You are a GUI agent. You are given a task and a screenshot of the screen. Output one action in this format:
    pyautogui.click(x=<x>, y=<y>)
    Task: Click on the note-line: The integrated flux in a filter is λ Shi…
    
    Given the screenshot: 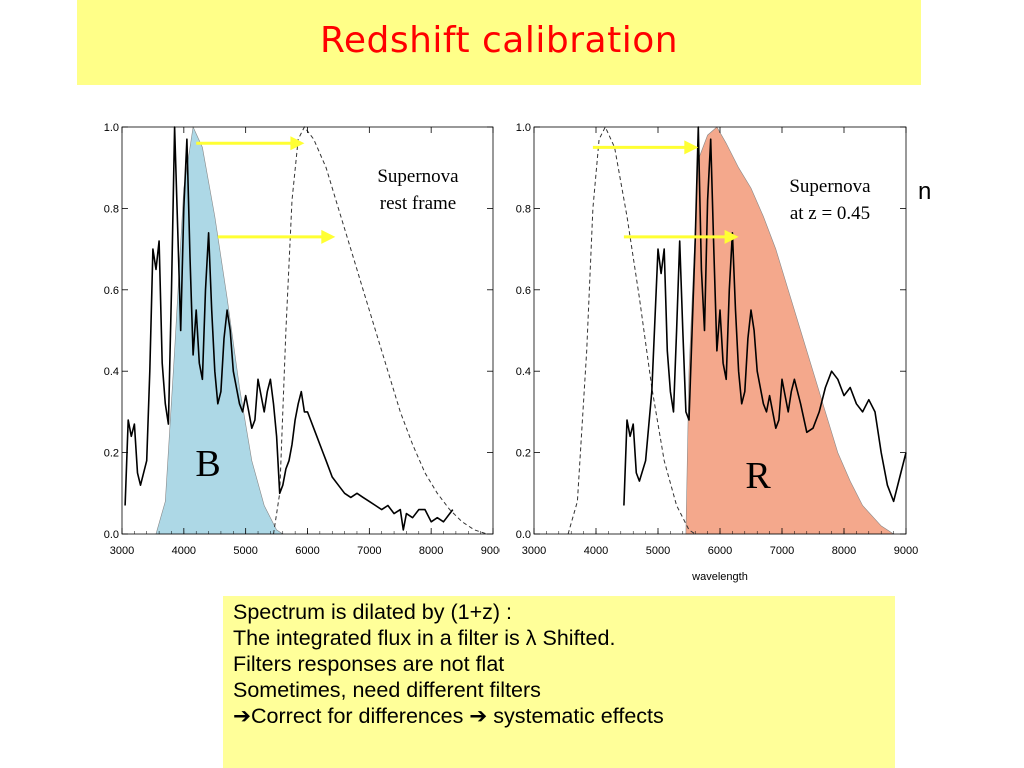 What is the action you would take?
    pyautogui.click(x=424, y=638)
    